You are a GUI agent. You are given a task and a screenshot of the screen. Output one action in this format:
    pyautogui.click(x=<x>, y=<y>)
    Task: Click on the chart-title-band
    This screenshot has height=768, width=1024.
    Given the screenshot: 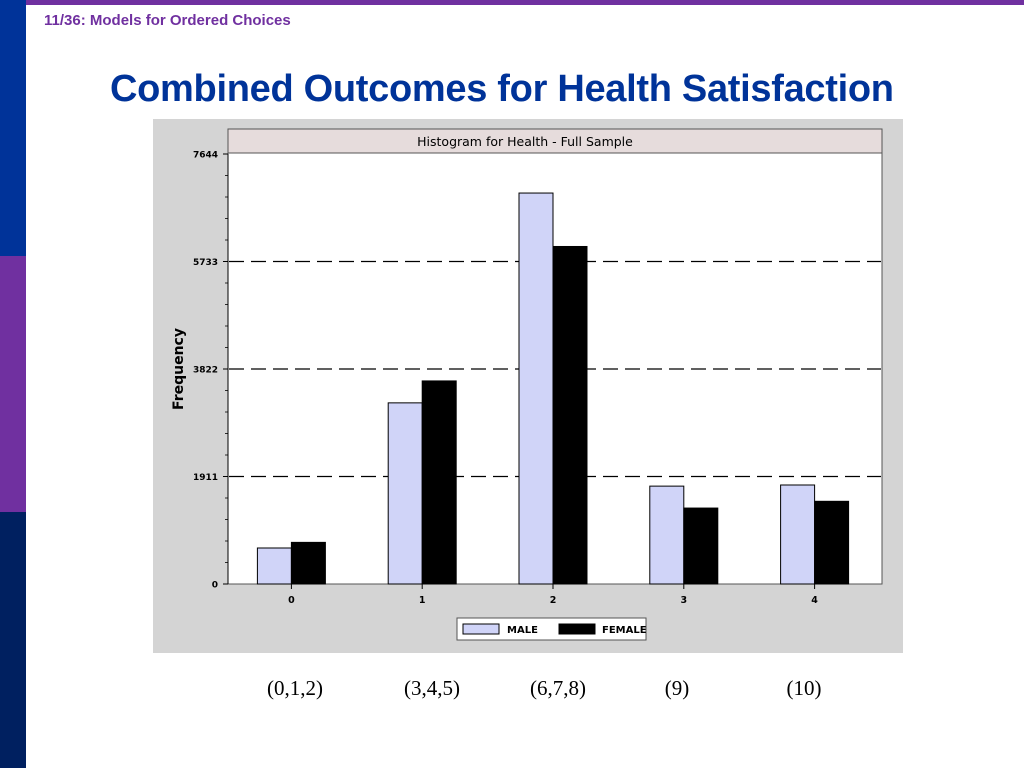 What is the action you would take?
    pyautogui.click(x=555, y=141)
    